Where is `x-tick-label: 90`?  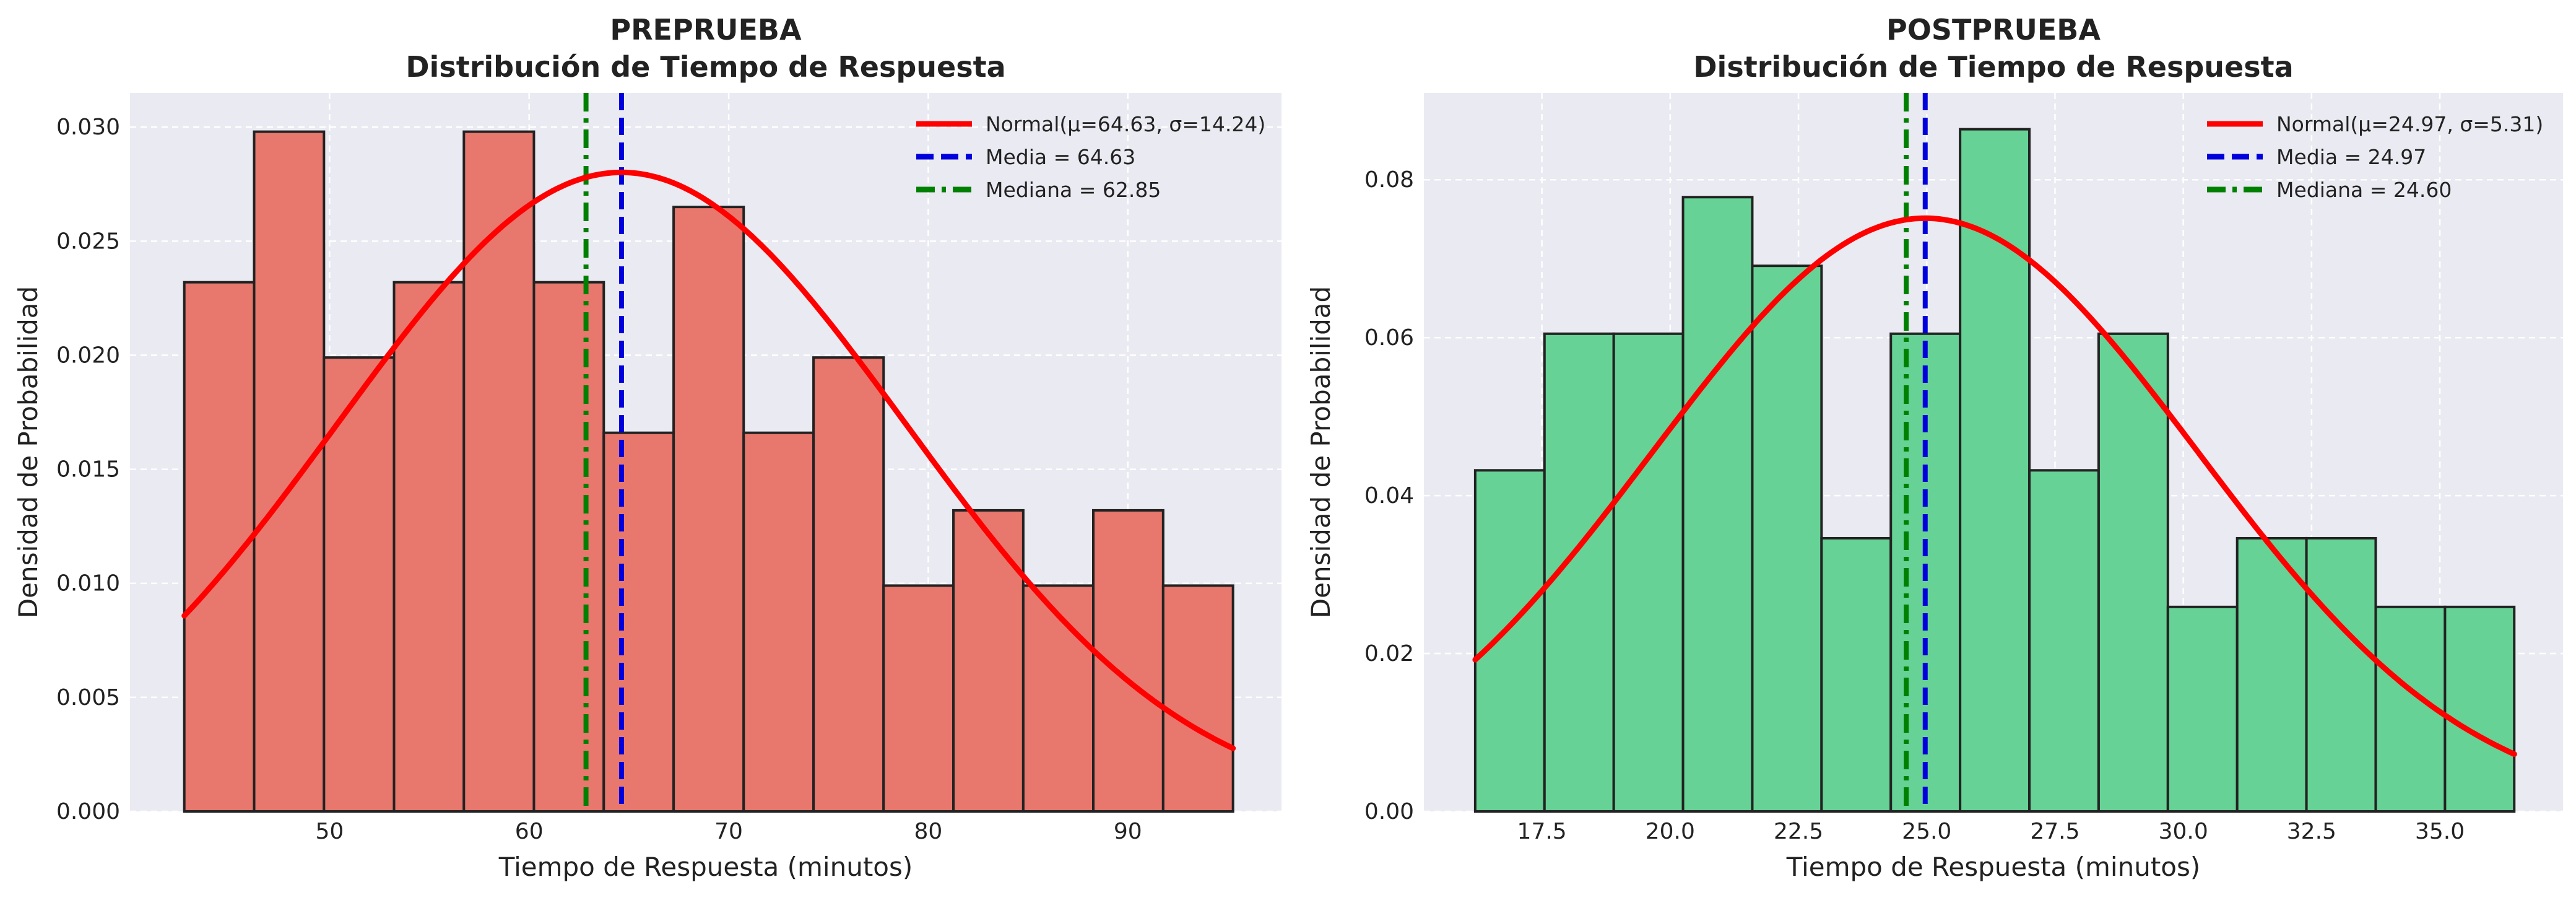 x-tick-label: 90 is located at coordinates (1128, 831).